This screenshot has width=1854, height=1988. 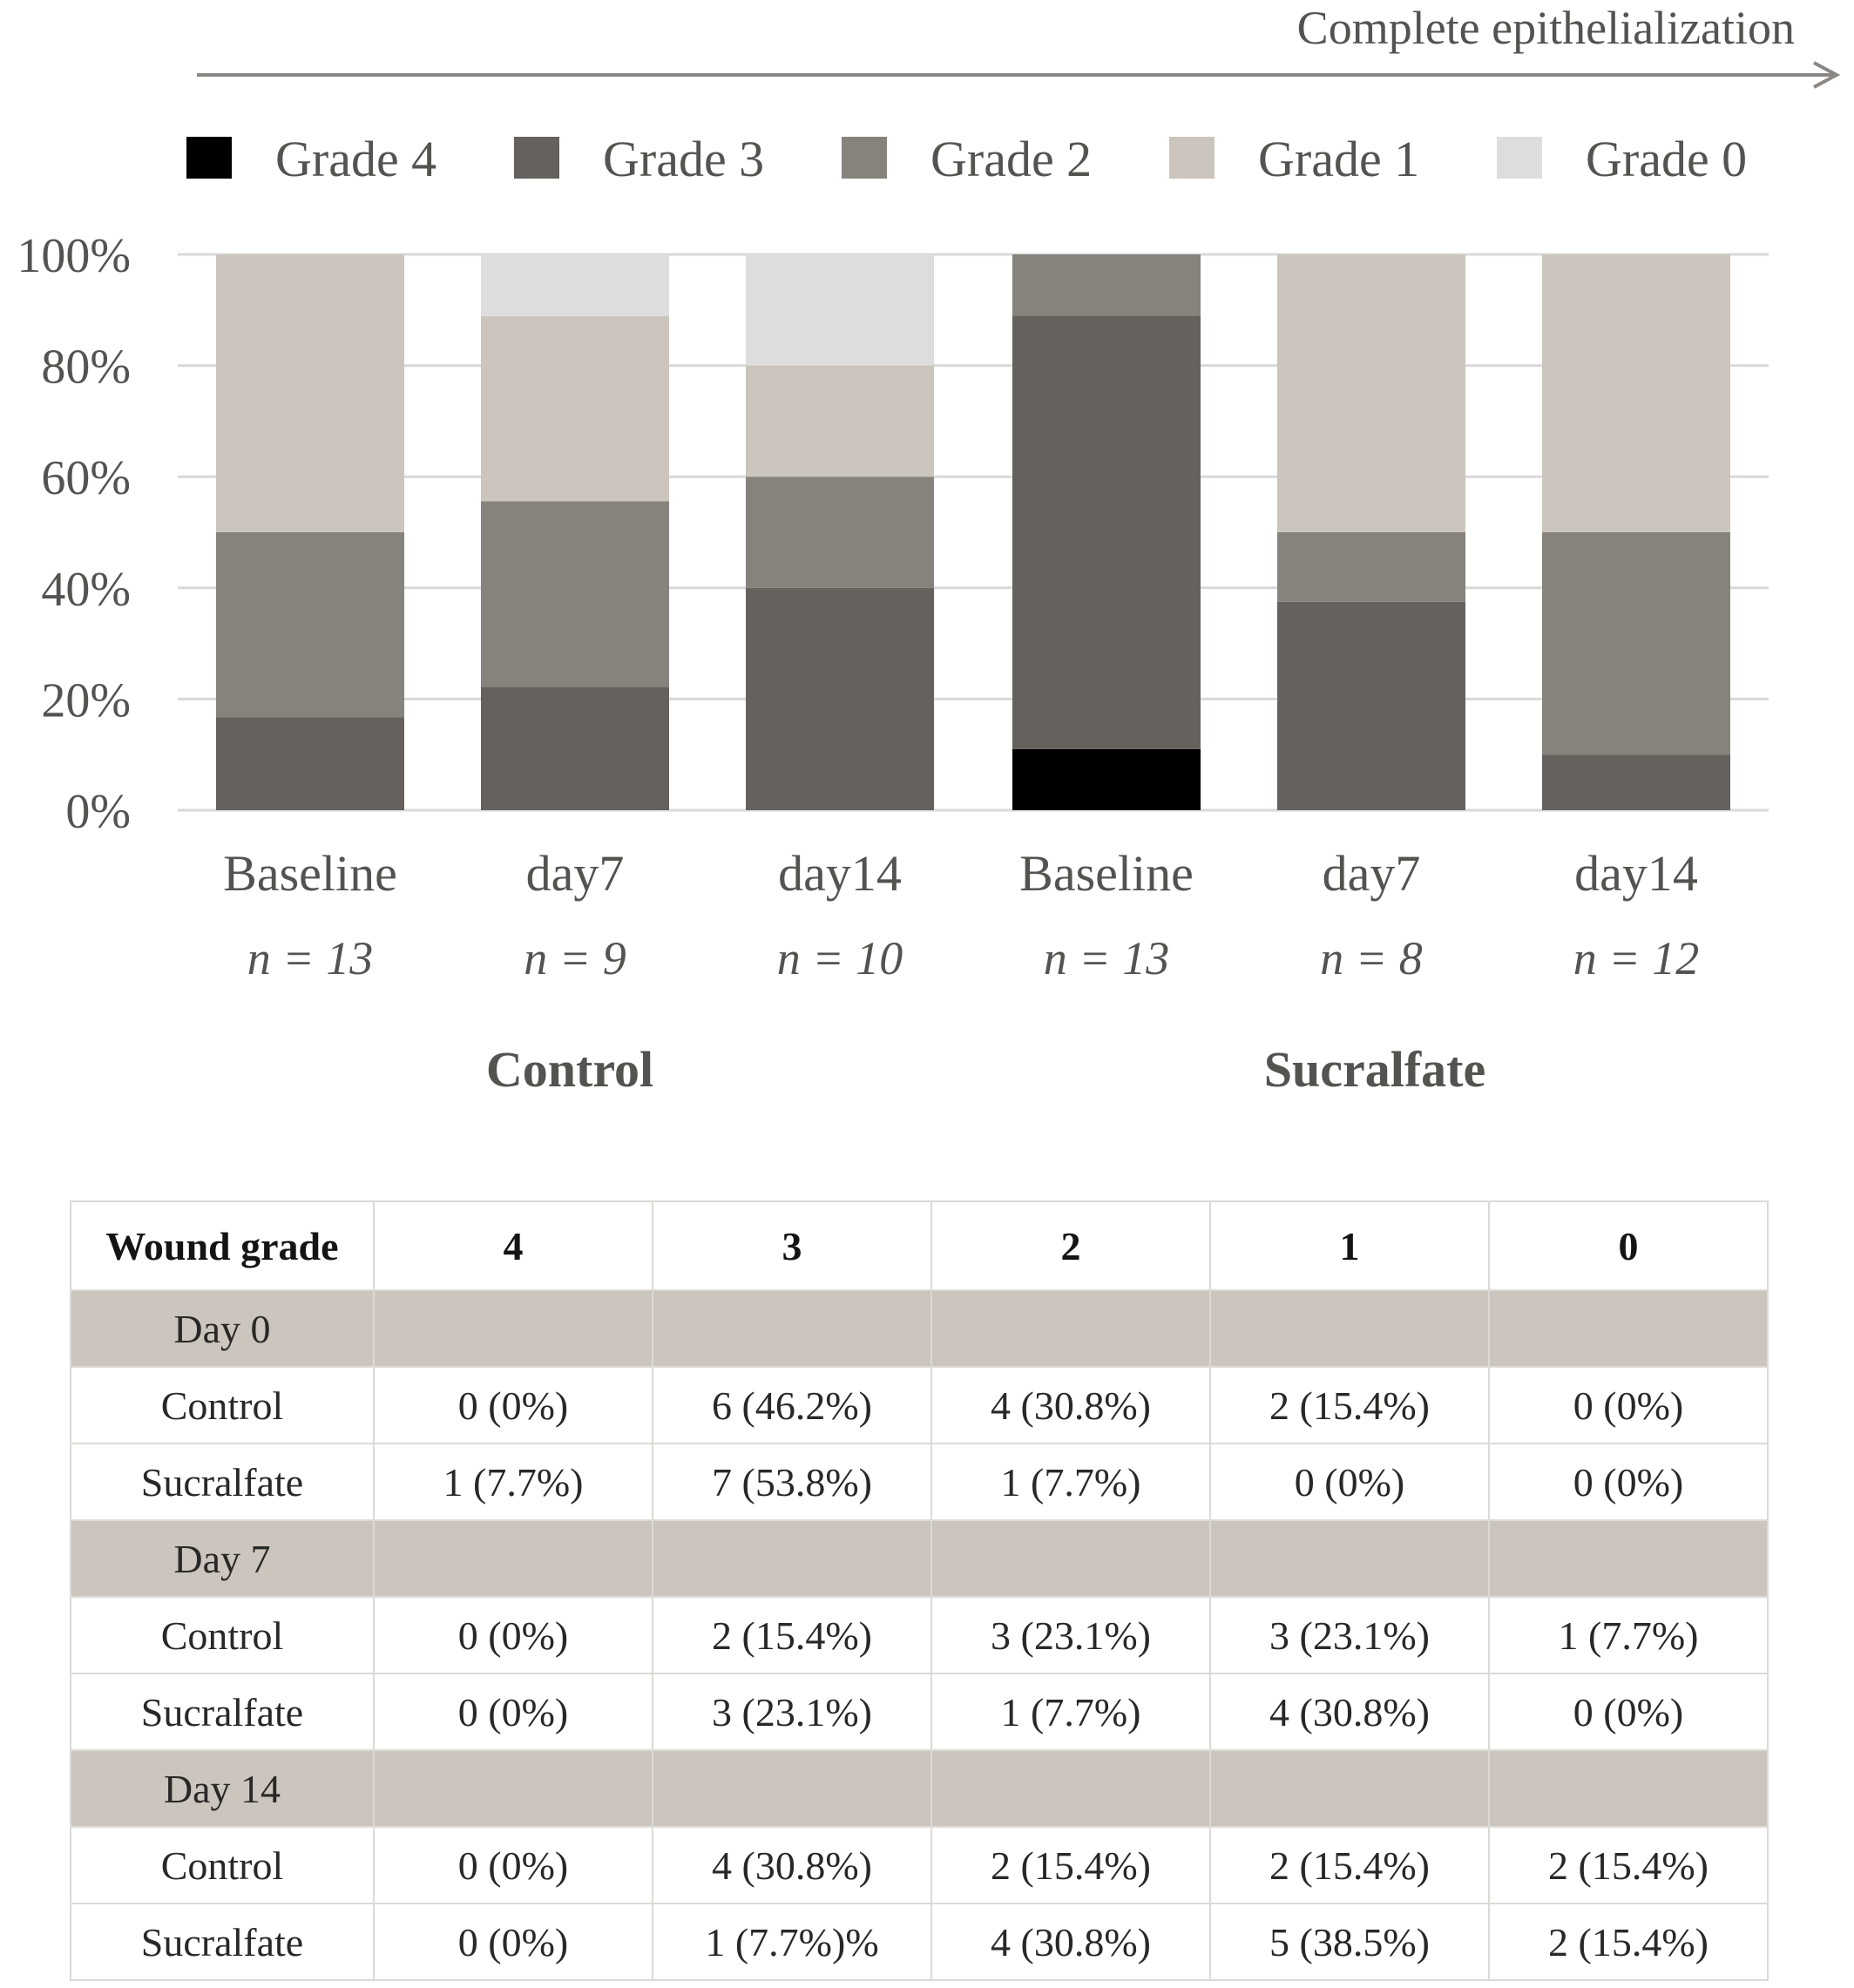 What do you see at coordinates (792, 1942) in the screenshot?
I see `table-cell: 1 (7.7%)%` at bounding box center [792, 1942].